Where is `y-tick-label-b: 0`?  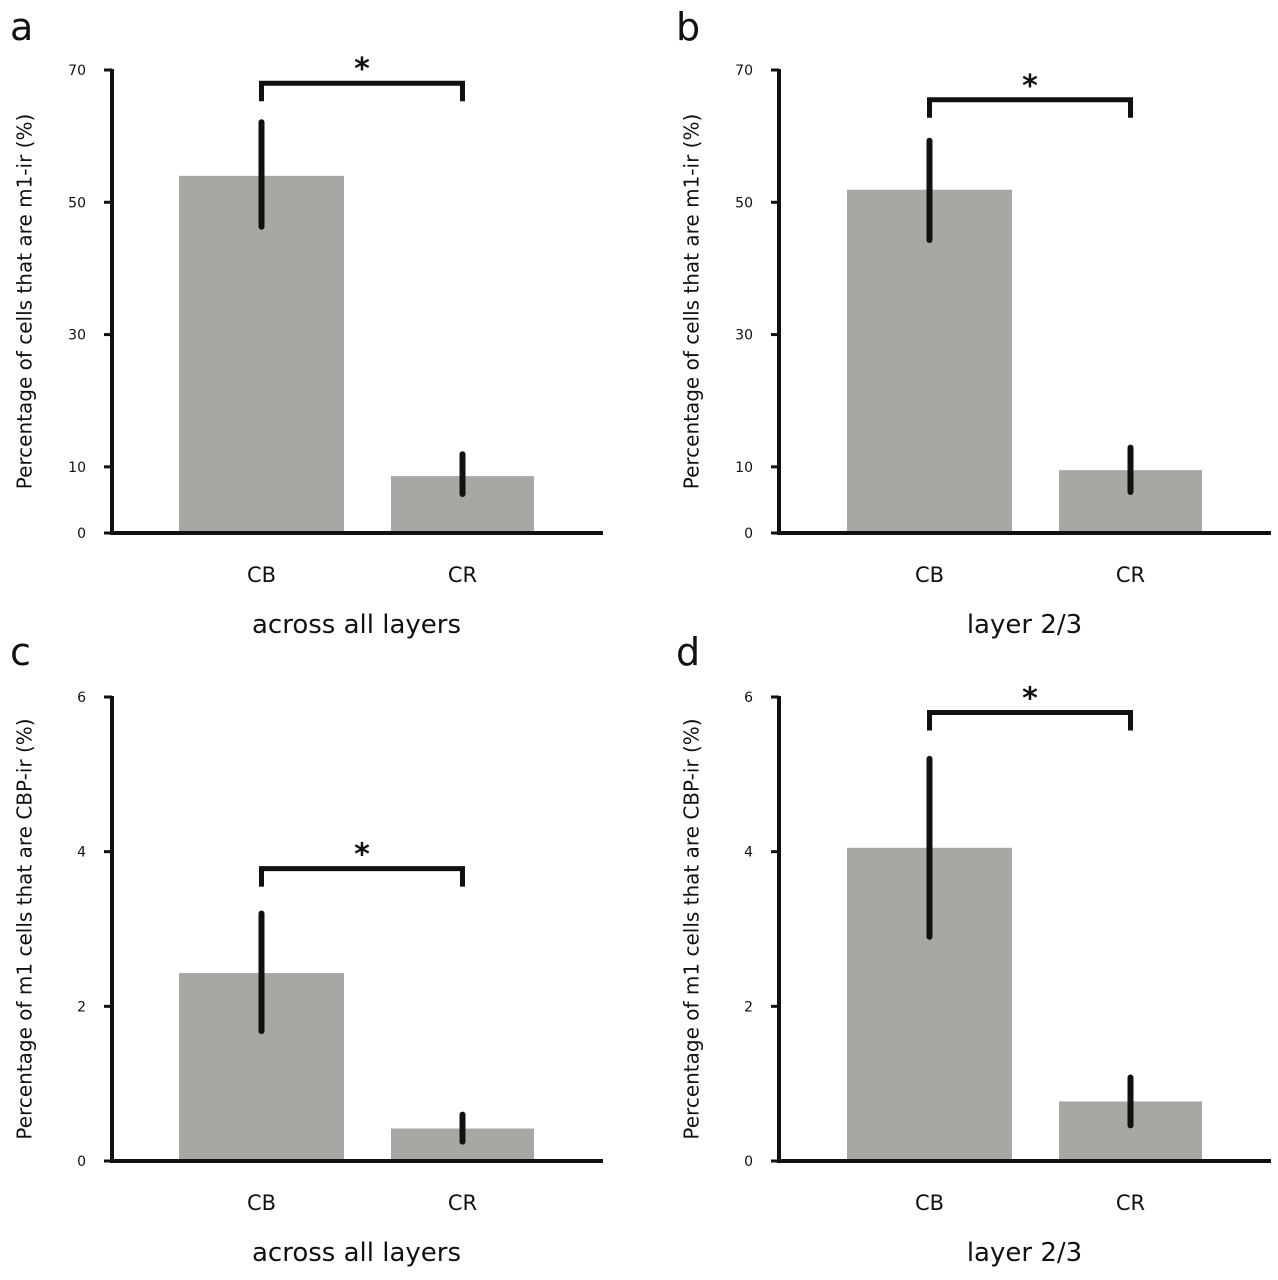
y-tick-label-b: 0 is located at coordinates (748, 534).